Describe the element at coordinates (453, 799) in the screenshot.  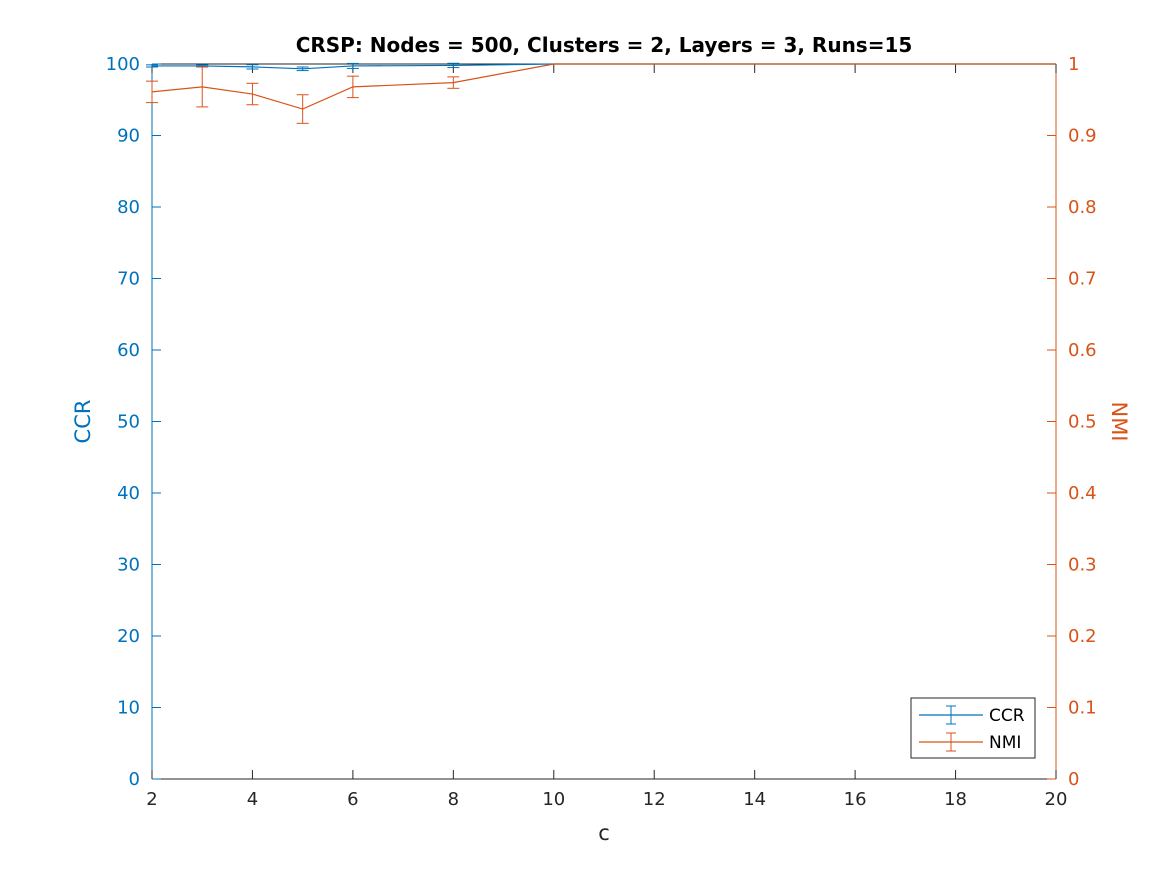
I see `x-tick-label: 8` at that location.